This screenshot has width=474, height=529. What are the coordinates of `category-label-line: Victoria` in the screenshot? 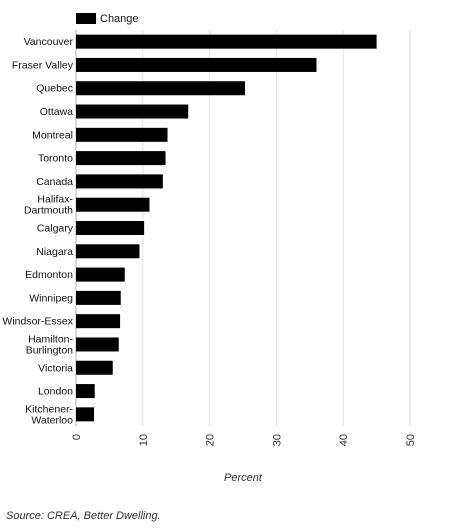 It's located at (55, 368).